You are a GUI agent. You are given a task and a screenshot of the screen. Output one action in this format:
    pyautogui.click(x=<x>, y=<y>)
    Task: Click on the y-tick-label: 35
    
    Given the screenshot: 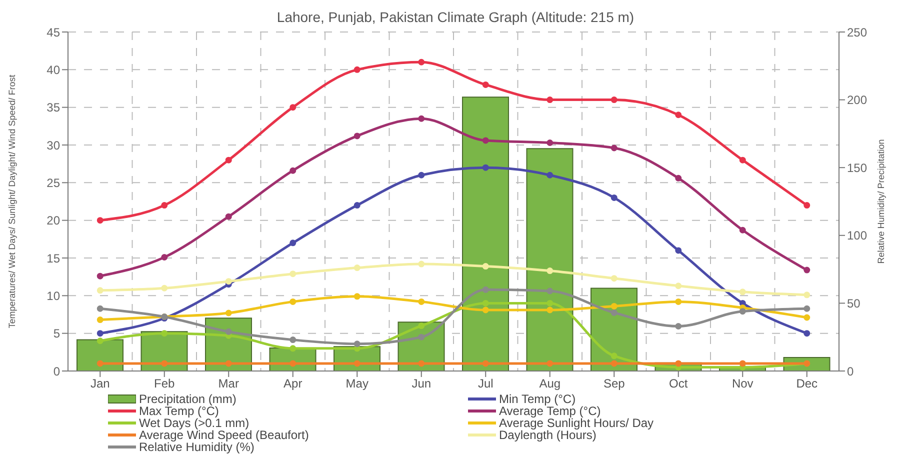 What is the action you would take?
    pyautogui.click(x=53, y=107)
    